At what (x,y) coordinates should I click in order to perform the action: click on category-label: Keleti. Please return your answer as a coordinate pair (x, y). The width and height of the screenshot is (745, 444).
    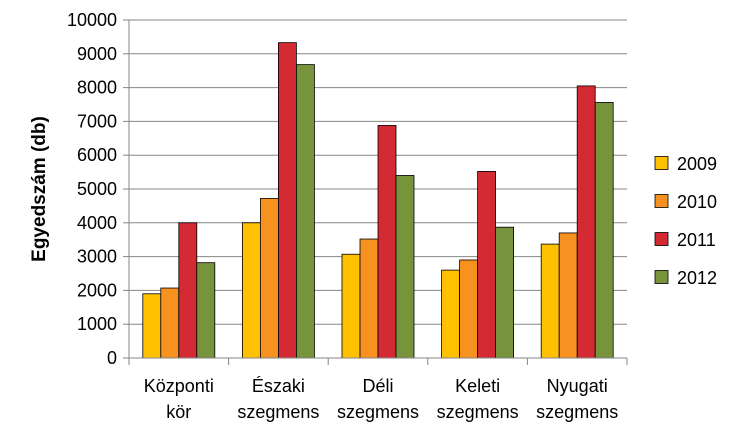
    Looking at the image, I should click on (477, 386).